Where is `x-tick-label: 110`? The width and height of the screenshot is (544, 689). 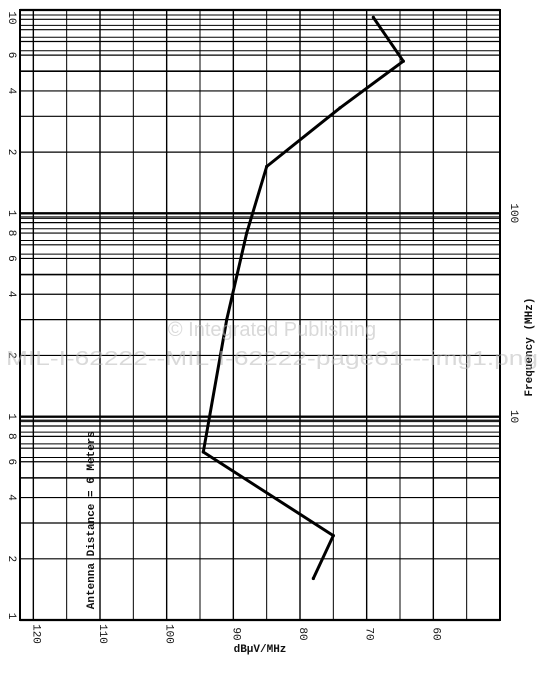 x-tick-label: 110 is located at coordinates (102, 634).